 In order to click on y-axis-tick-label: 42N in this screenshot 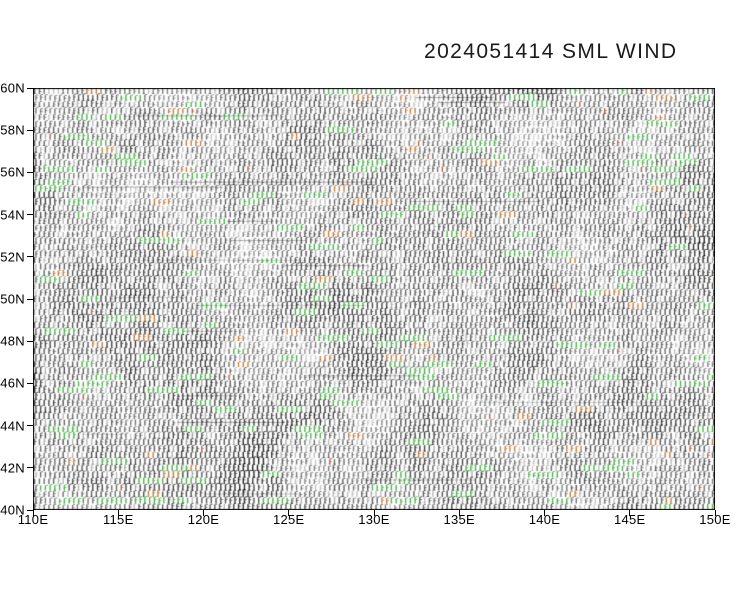, I will do `click(12, 468)`.